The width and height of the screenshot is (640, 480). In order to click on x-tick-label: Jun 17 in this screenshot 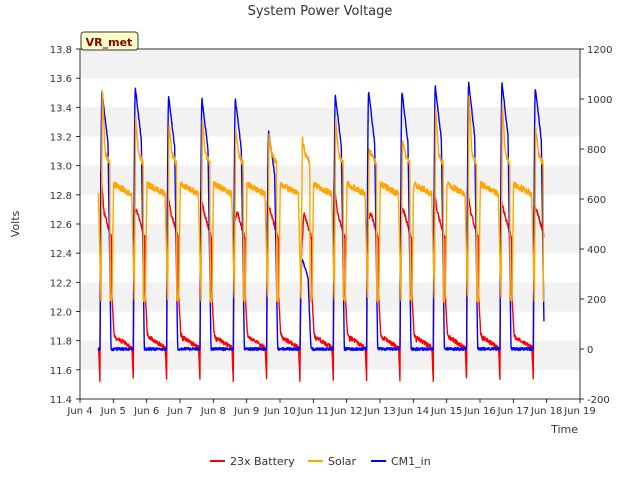, I will do `click(513, 411)`.